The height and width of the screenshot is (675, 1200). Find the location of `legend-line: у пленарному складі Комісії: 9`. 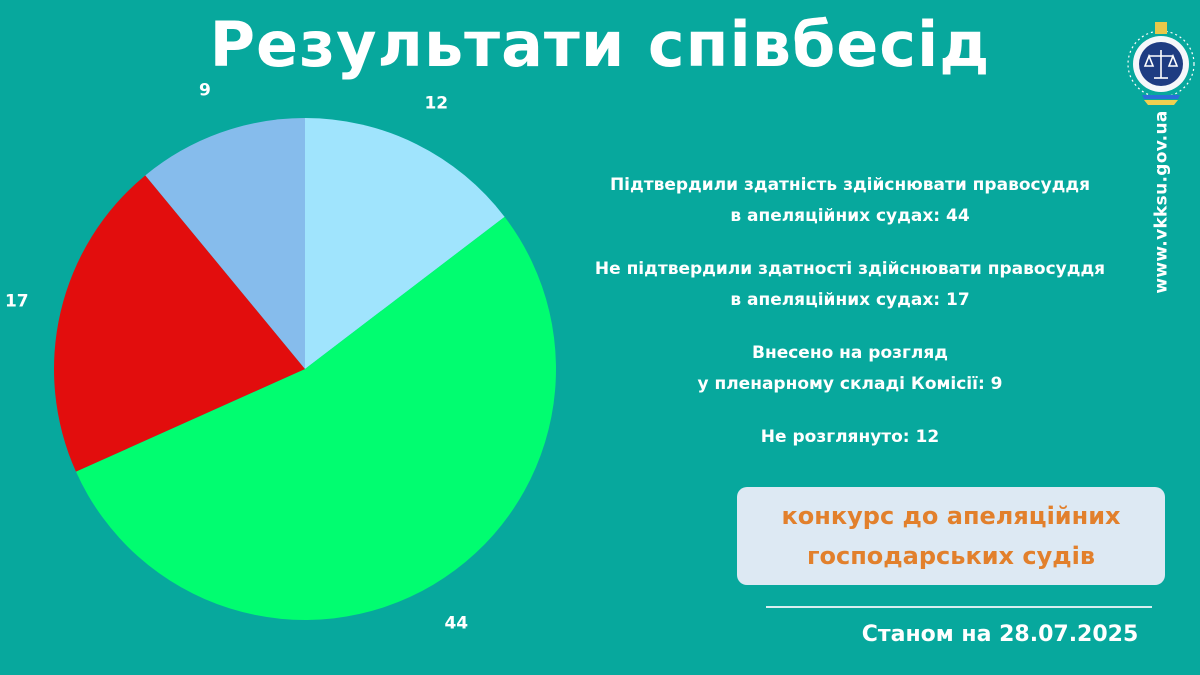

legend-line: у пленарному складі Комісії: 9 is located at coordinates (850, 384).